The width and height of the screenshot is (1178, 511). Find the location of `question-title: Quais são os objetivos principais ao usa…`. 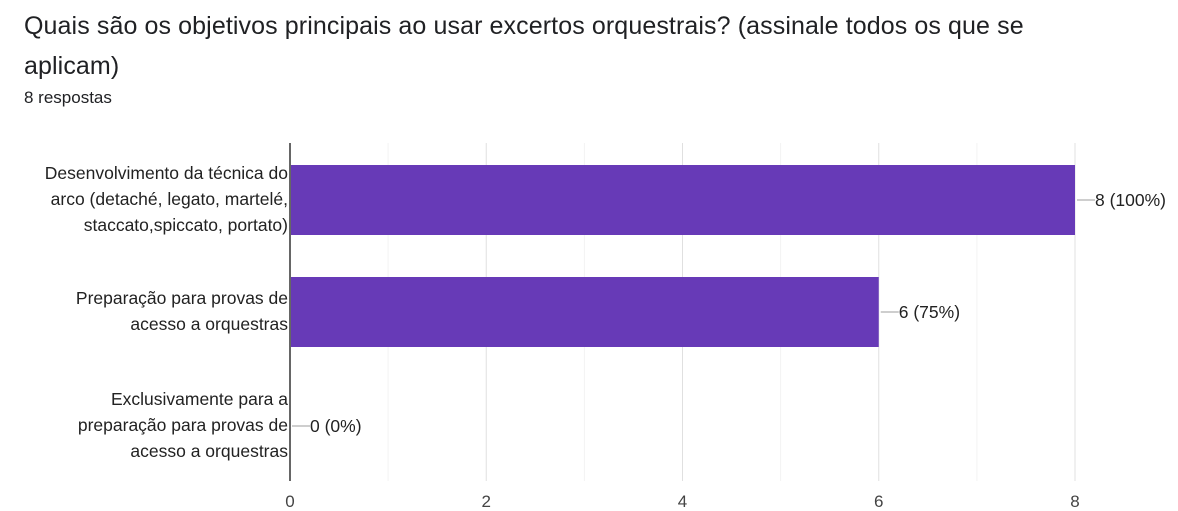

question-title: Quais são os objetivos principais ao usa… is located at coordinates (524, 46).